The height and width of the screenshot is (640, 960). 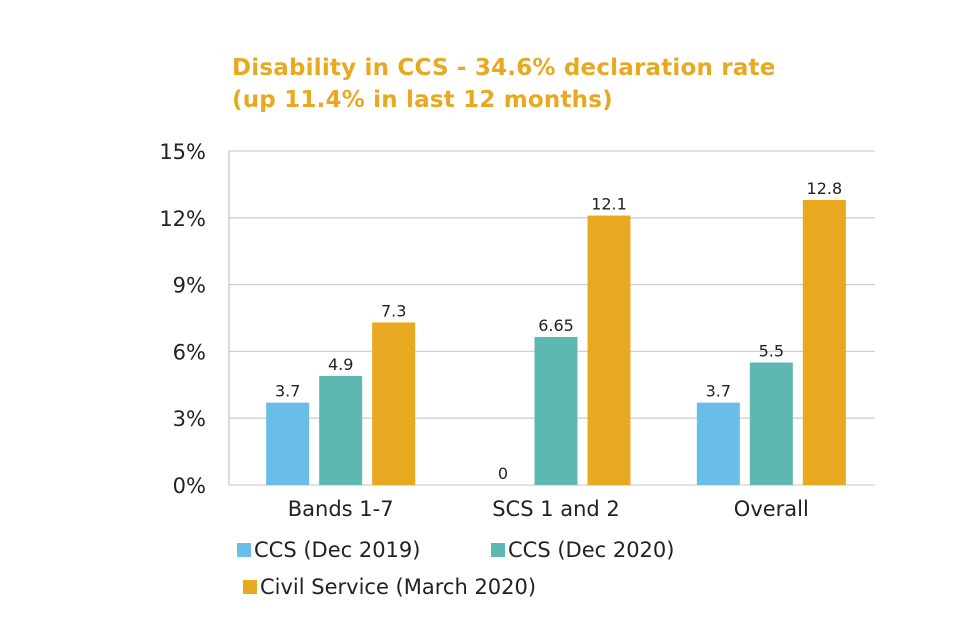 I want to click on data-label: 0, so click(x=503, y=473).